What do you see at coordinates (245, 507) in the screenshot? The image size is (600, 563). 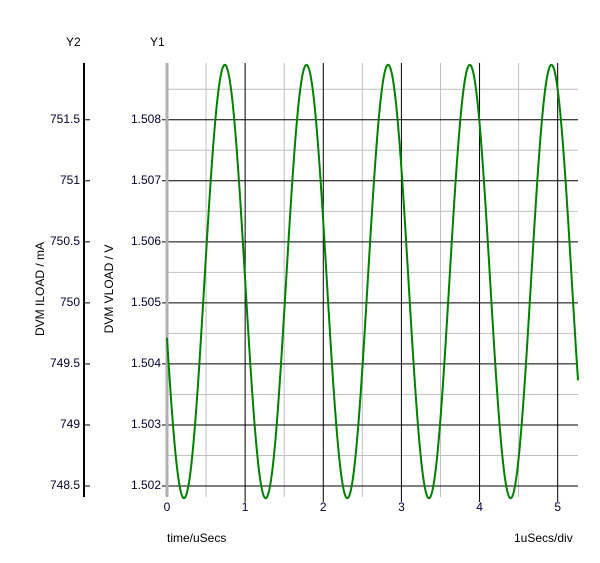 I see `x-tick-label: 1` at bounding box center [245, 507].